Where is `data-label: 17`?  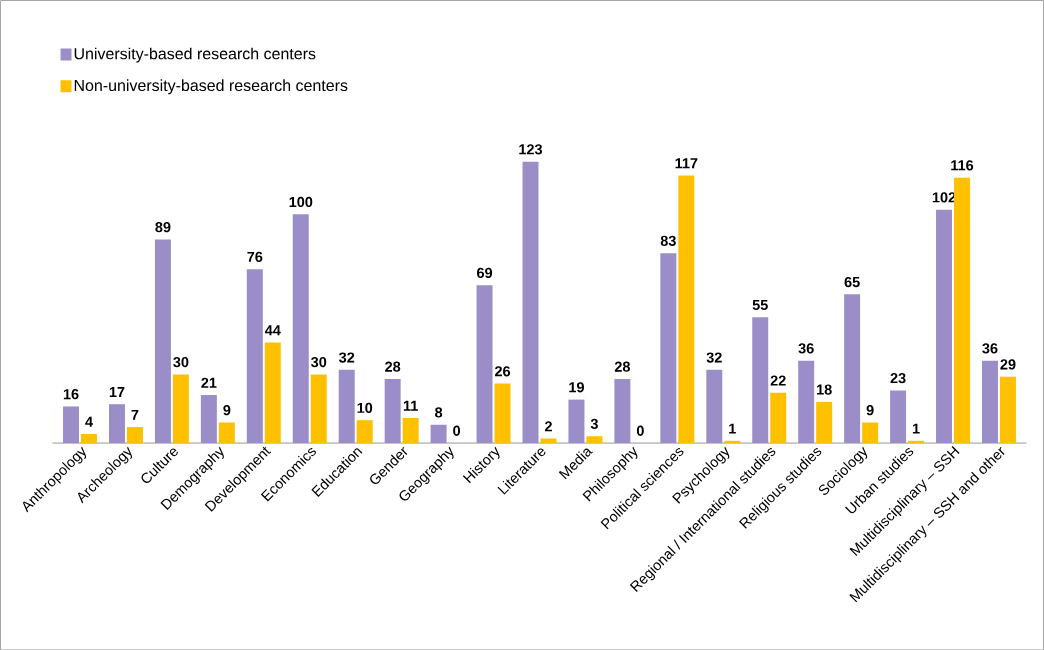 data-label: 17 is located at coordinates (117, 391).